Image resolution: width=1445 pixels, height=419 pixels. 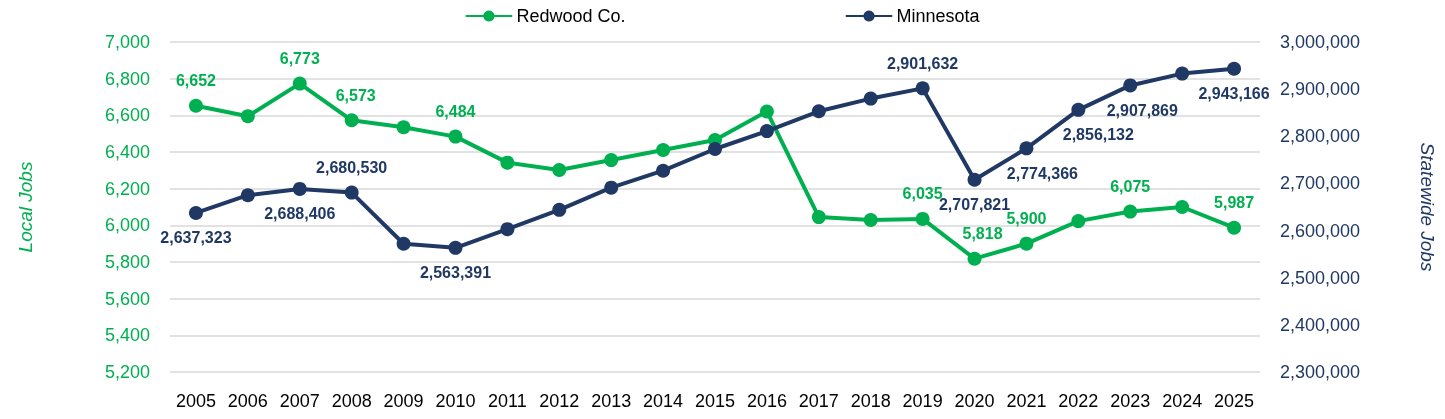 I want to click on x-tick-label: 2016, so click(x=766, y=401).